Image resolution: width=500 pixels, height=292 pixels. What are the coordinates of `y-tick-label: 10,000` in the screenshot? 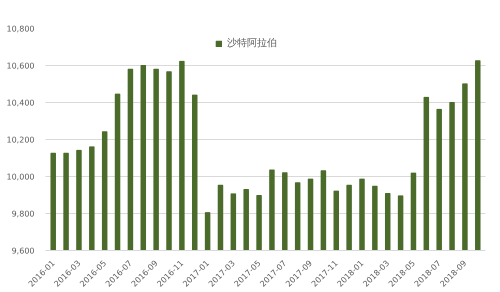 It's located at (20, 177).